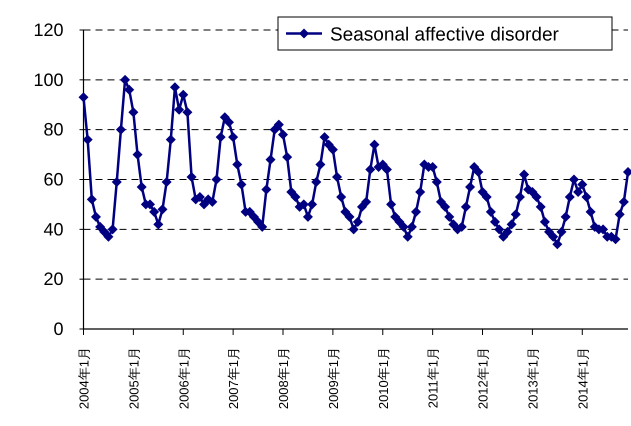 Image resolution: width=631 pixels, height=426 pixels. What do you see at coordinates (483, 378) in the screenshot?
I see `x-tick-label: 2012年1月` at bounding box center [483, 378].